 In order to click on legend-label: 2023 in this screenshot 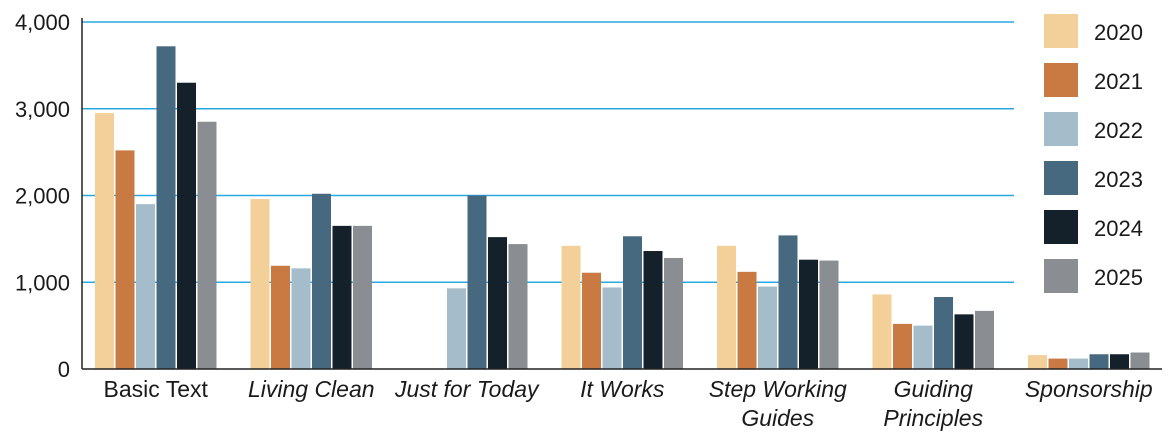, I will do `click(1118, 179)`.